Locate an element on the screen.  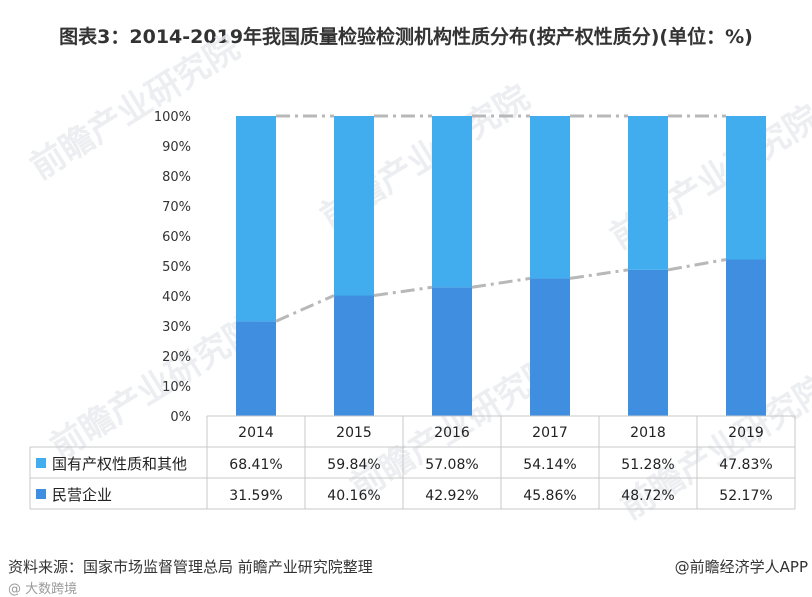
data-label-private: 31.59% is located at coordinates (255, 496).